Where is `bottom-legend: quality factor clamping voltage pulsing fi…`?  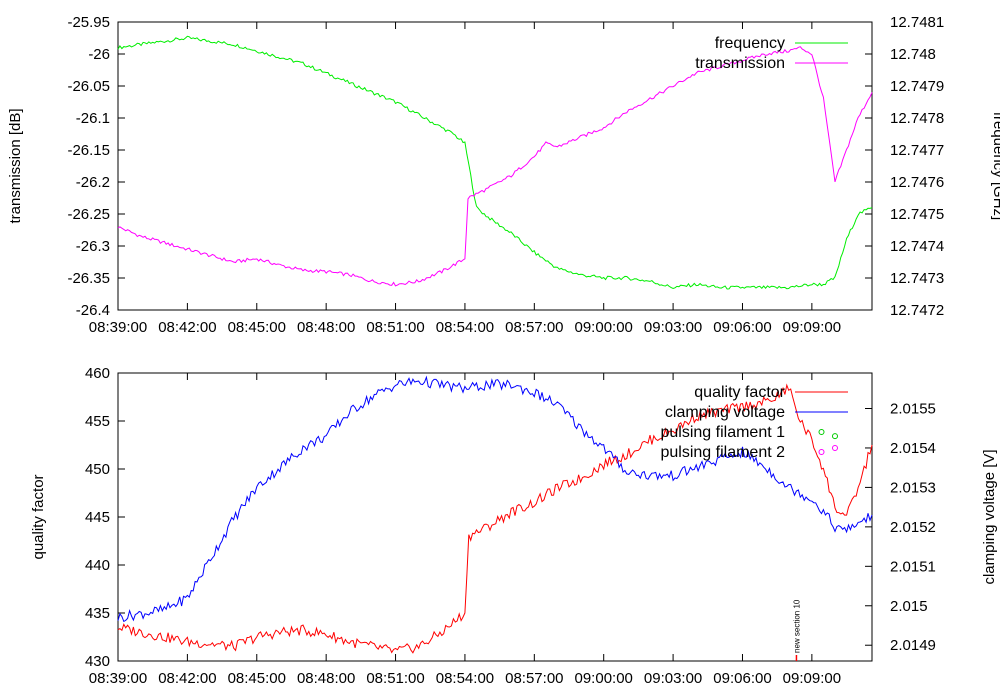
bottom-legend: quality factor clamping voltage pulsing fi… is located at coordinates (754, 422).